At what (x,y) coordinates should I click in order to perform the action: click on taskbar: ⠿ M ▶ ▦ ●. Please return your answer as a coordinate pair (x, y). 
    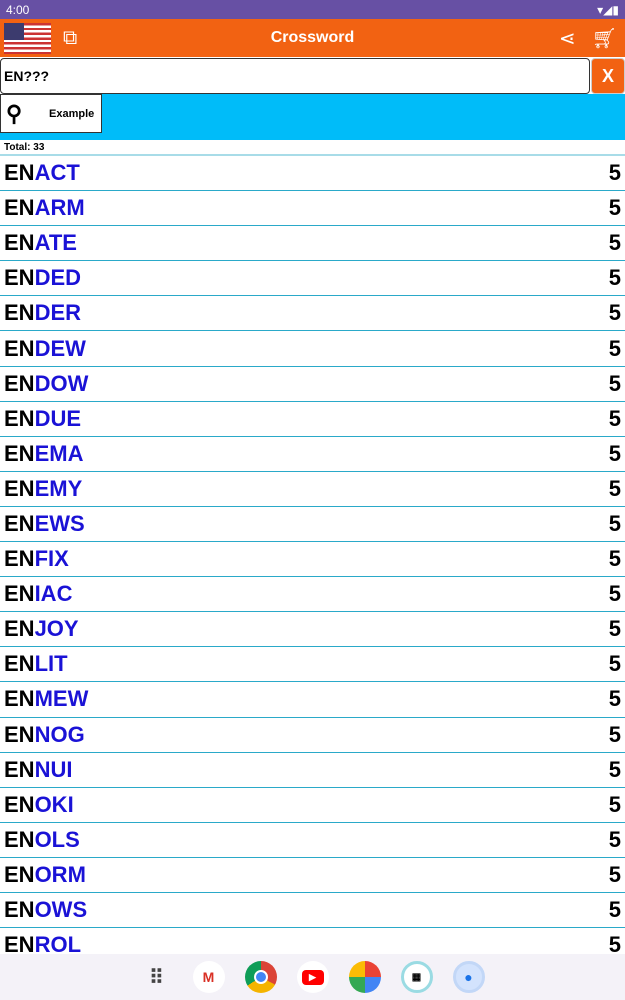
    Looking at the image, I should click on (312, 977).